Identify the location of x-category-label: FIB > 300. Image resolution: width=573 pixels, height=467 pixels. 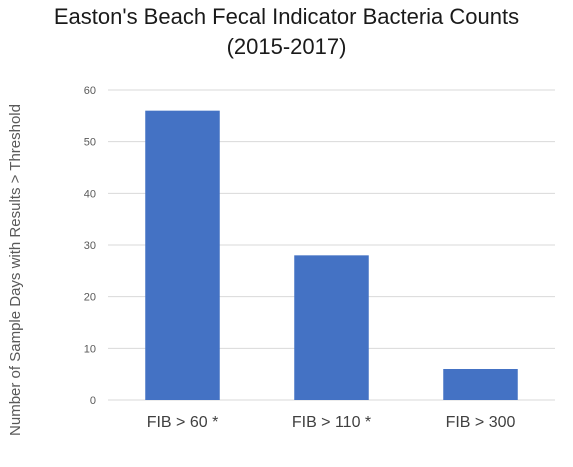
(481, 422).